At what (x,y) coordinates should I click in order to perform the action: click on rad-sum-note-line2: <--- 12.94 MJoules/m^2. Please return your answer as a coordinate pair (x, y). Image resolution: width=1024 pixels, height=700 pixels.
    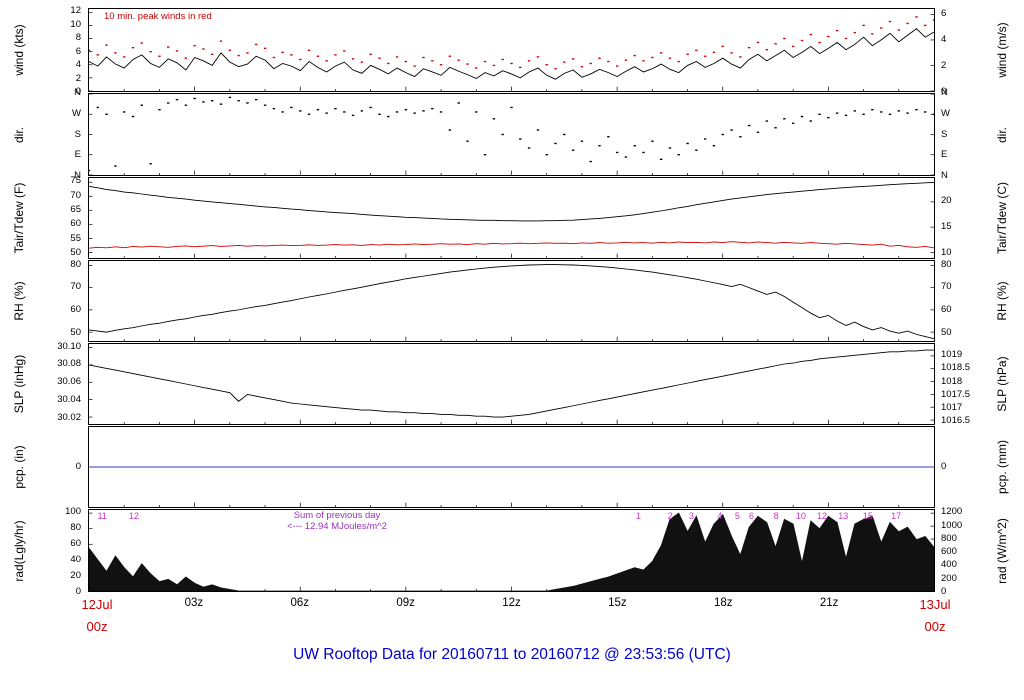
    Looking at the image, I should click on (337, 526).